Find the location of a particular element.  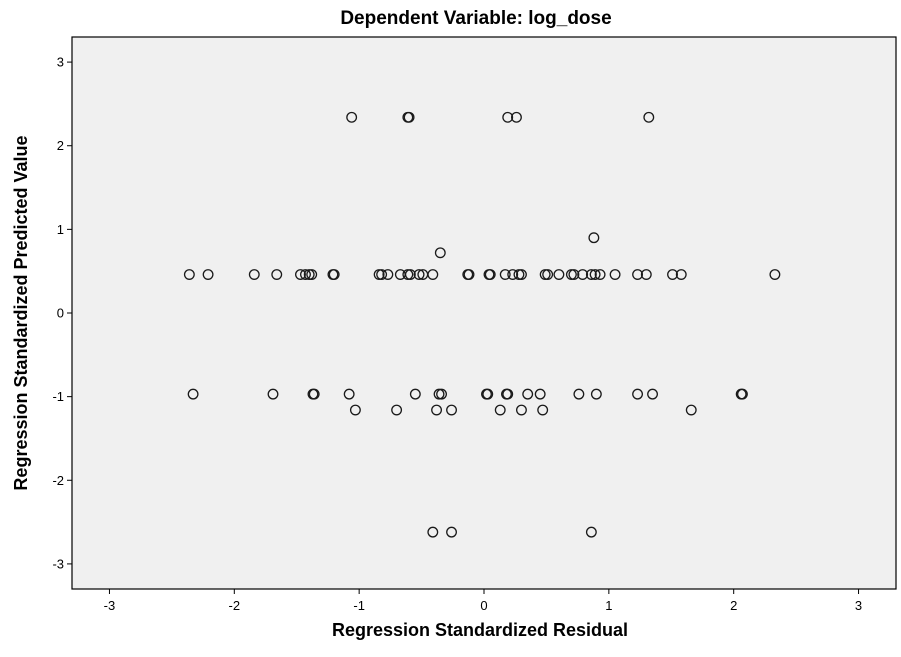

x-tick-label: -2 is located at coordinates (235, 605).